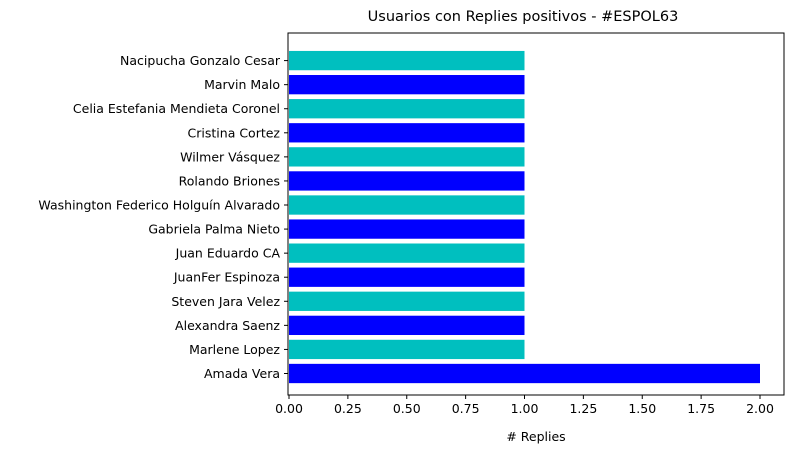 The height and width of the screenshot is (453, 794). Describe the element at coordinates (234, 349) in the screenshot. I see `y-tick-label: Marlene Lopez` at that location.